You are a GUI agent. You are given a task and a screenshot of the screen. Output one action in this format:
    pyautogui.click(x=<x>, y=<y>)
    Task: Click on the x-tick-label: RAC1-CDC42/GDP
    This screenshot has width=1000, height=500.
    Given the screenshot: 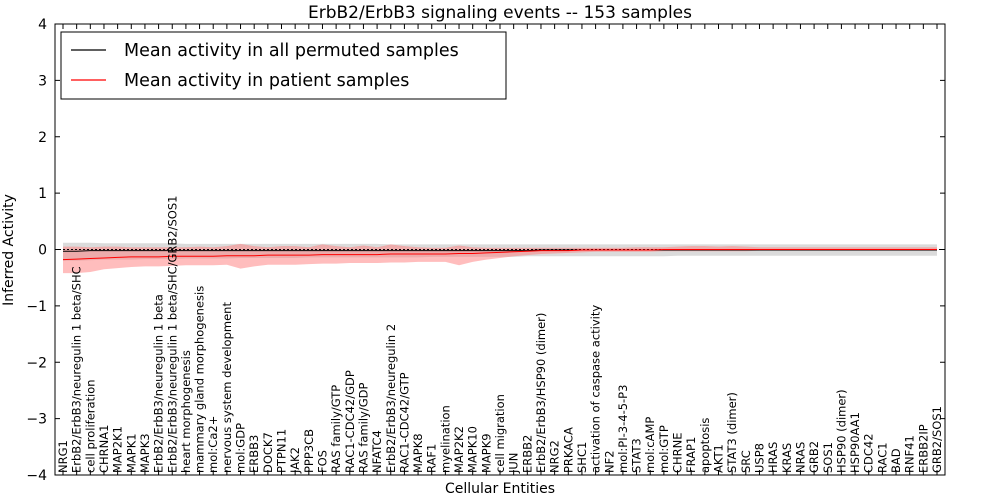 What is the action you would take?
    pyautogui.click(x=350, y=421)
    